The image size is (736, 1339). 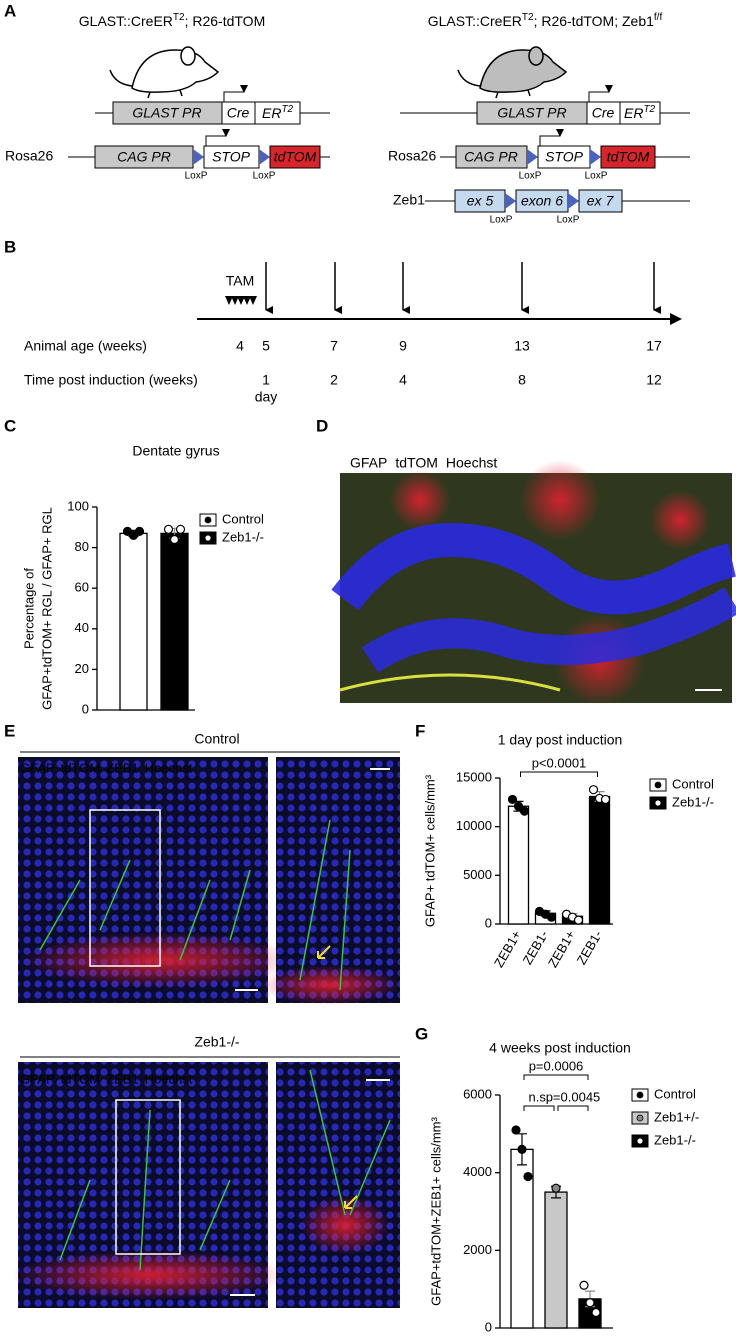 I want to click on significance-label: p=0.0006, so click(x=556, y=1065).